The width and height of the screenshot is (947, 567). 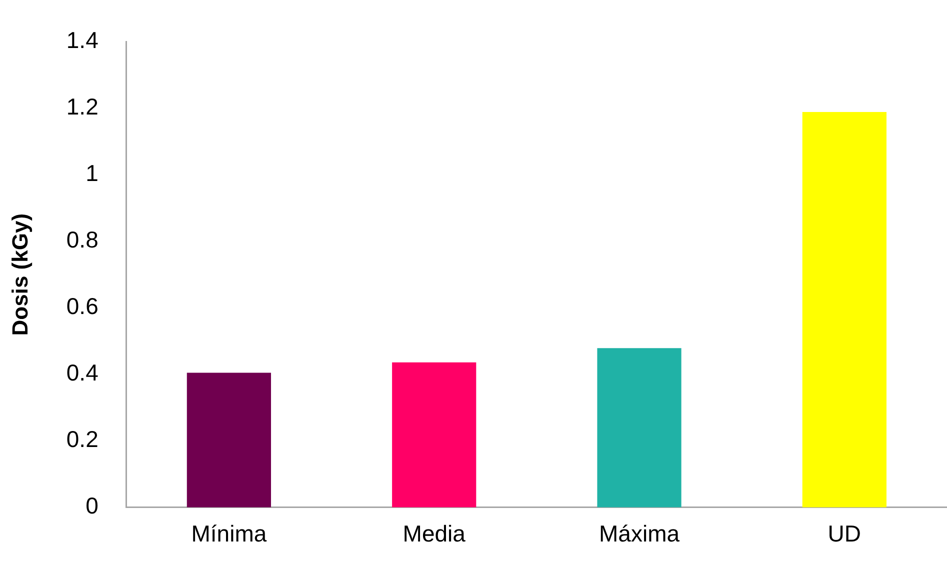 What do you see at coordinates (19, 274) in the screenshot?
I see `y-axis-title: Dosis (kGy)` at bounding box center [19, 274].